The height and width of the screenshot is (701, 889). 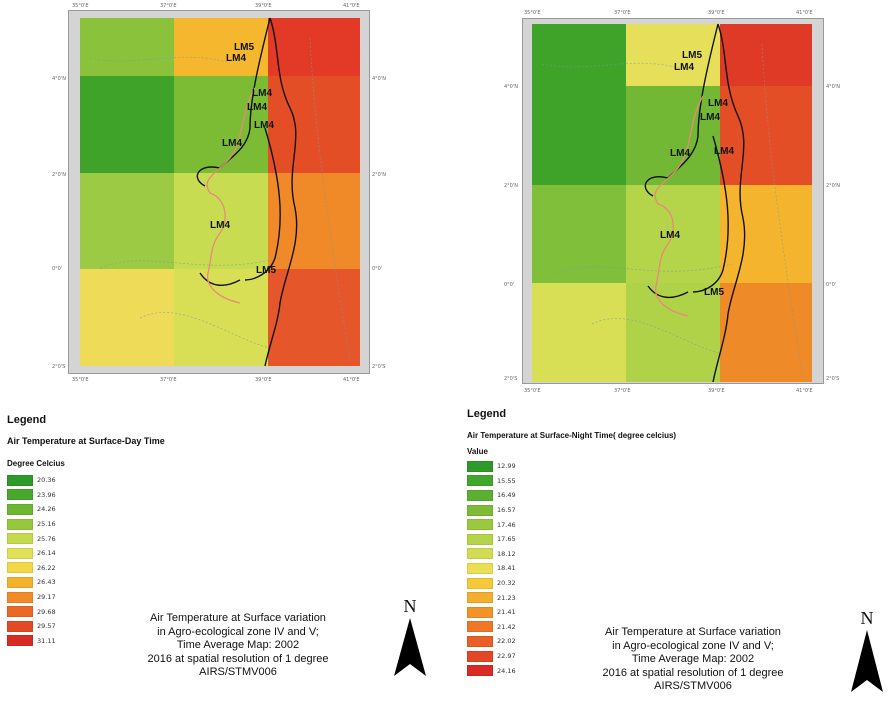 I want to click on legend-value: 20.32, so click(x=506, y=583).